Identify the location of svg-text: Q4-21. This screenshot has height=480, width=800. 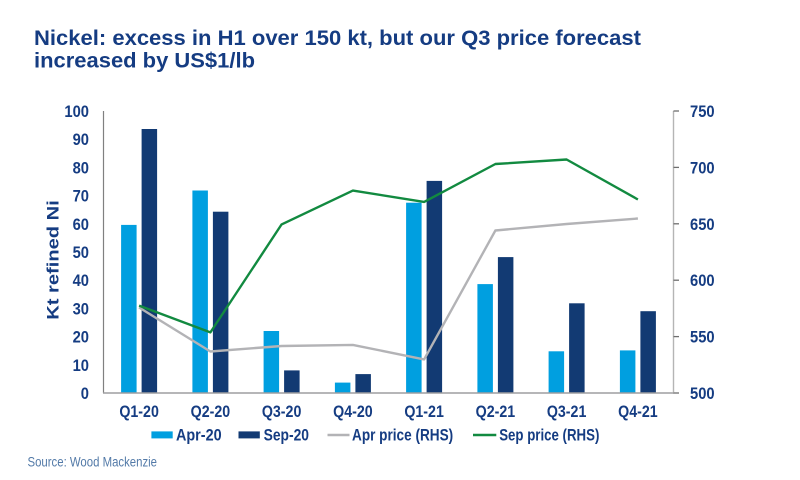
(638, 411).